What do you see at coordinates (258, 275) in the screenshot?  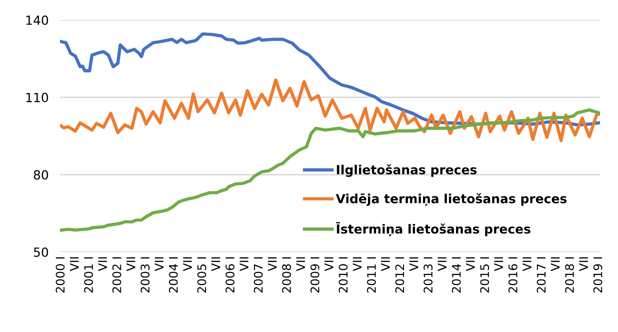 I see `x-tick-label: 2007 I` at bounding box center [258, 275].